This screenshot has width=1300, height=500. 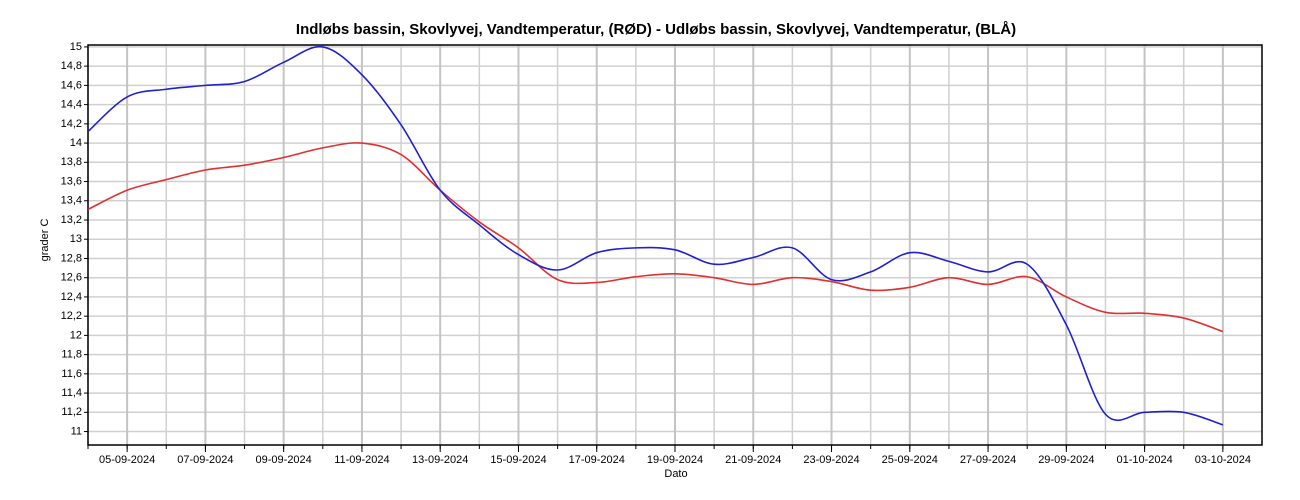 What do you see at coordinates (910, 460) in the screenshot?
I see `x-tick-label: 25-09-2024` at bounding box center [910, 460].